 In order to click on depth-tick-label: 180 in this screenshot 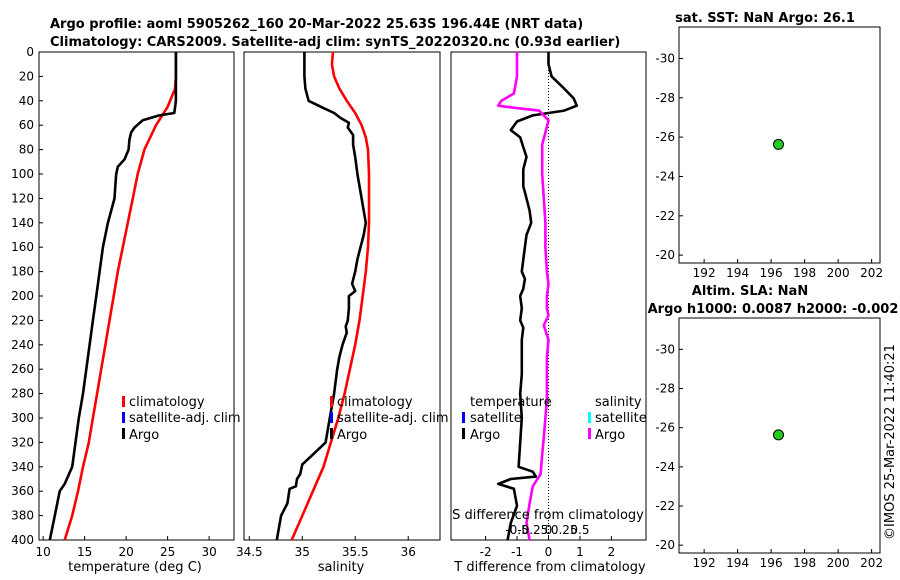, I will do `click(22, 272)`.